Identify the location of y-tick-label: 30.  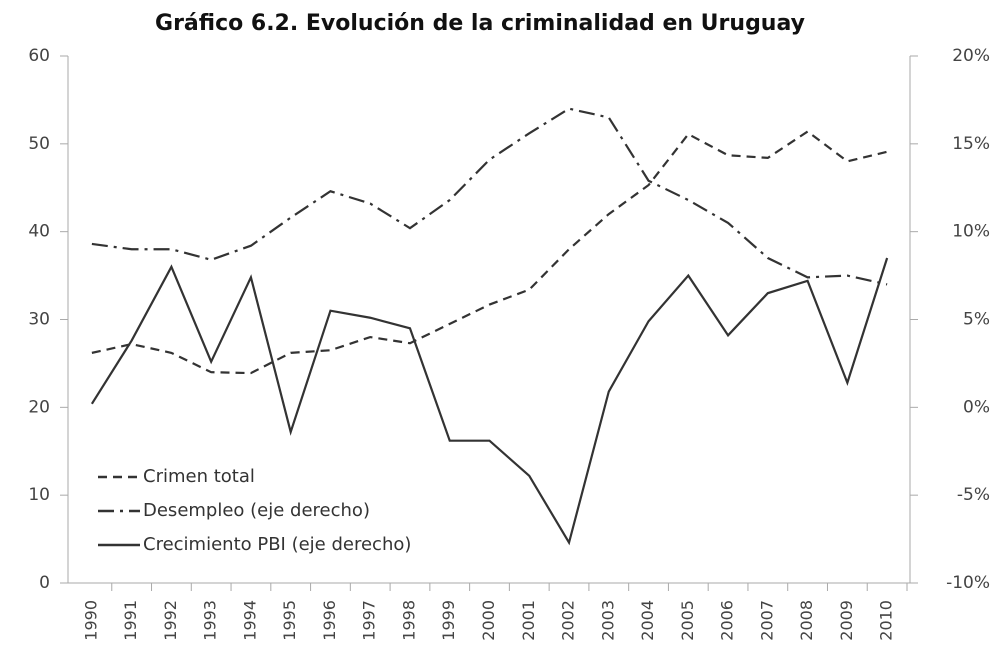
(39, 320).